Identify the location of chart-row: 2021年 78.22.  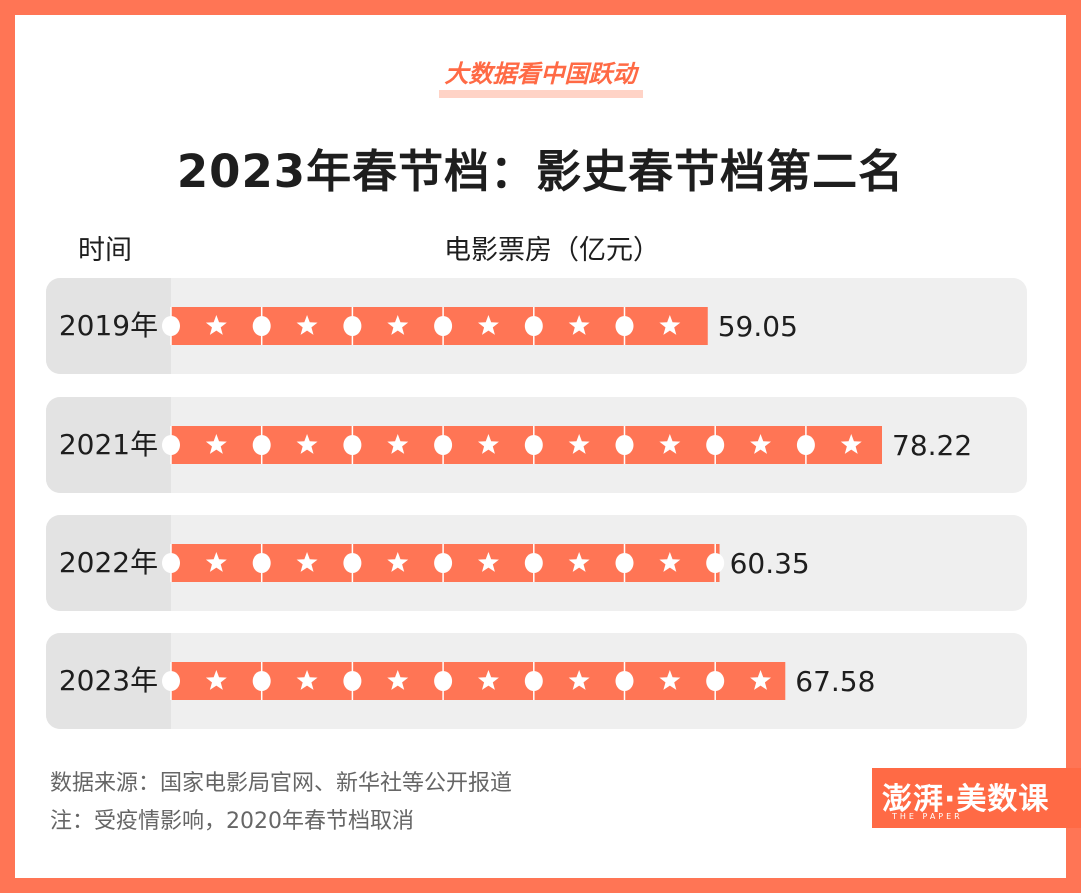
(536, 445).